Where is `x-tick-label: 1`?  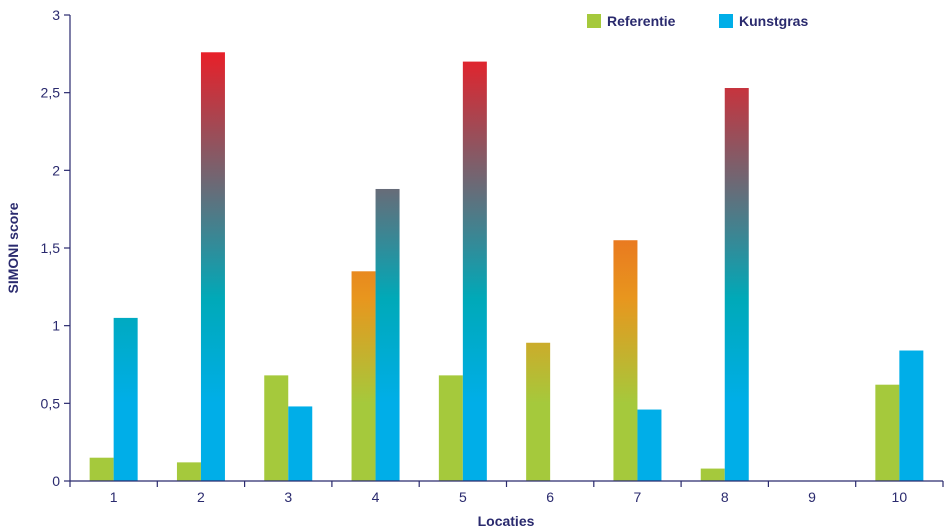
x-tick-label: 1 is located at coordinates (114, 497).